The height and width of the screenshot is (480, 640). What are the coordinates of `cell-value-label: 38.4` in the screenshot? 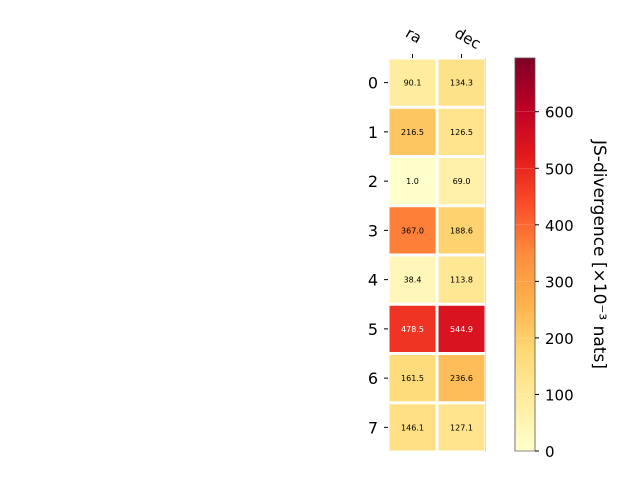 It's located at (413, 280).